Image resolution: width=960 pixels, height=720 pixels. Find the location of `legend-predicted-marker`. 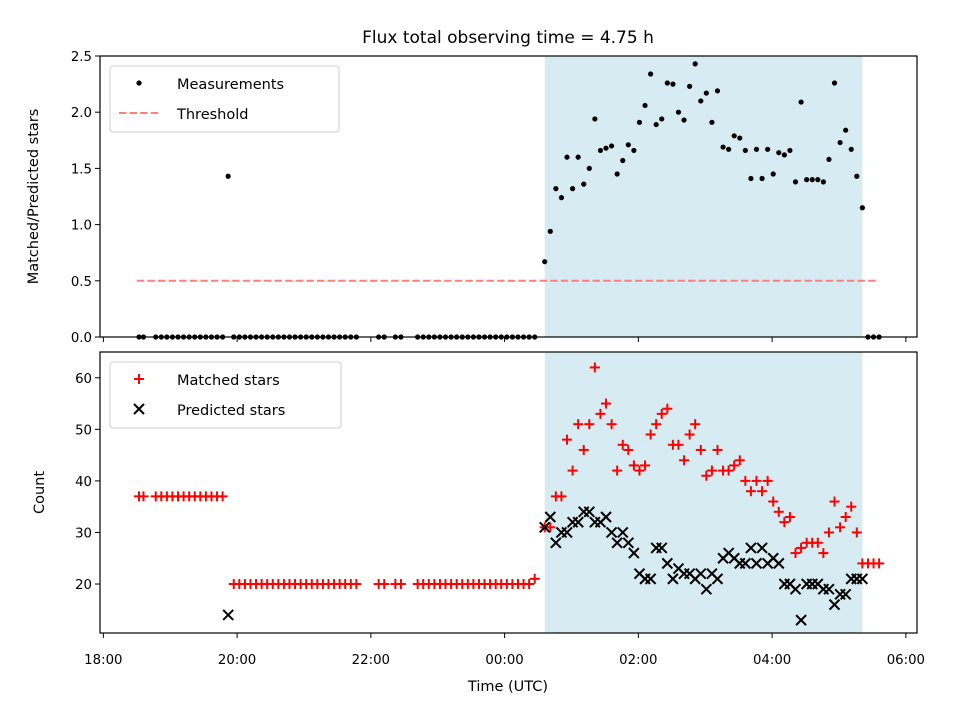

legend-predicted-marker is located at coordinates (139, 409).